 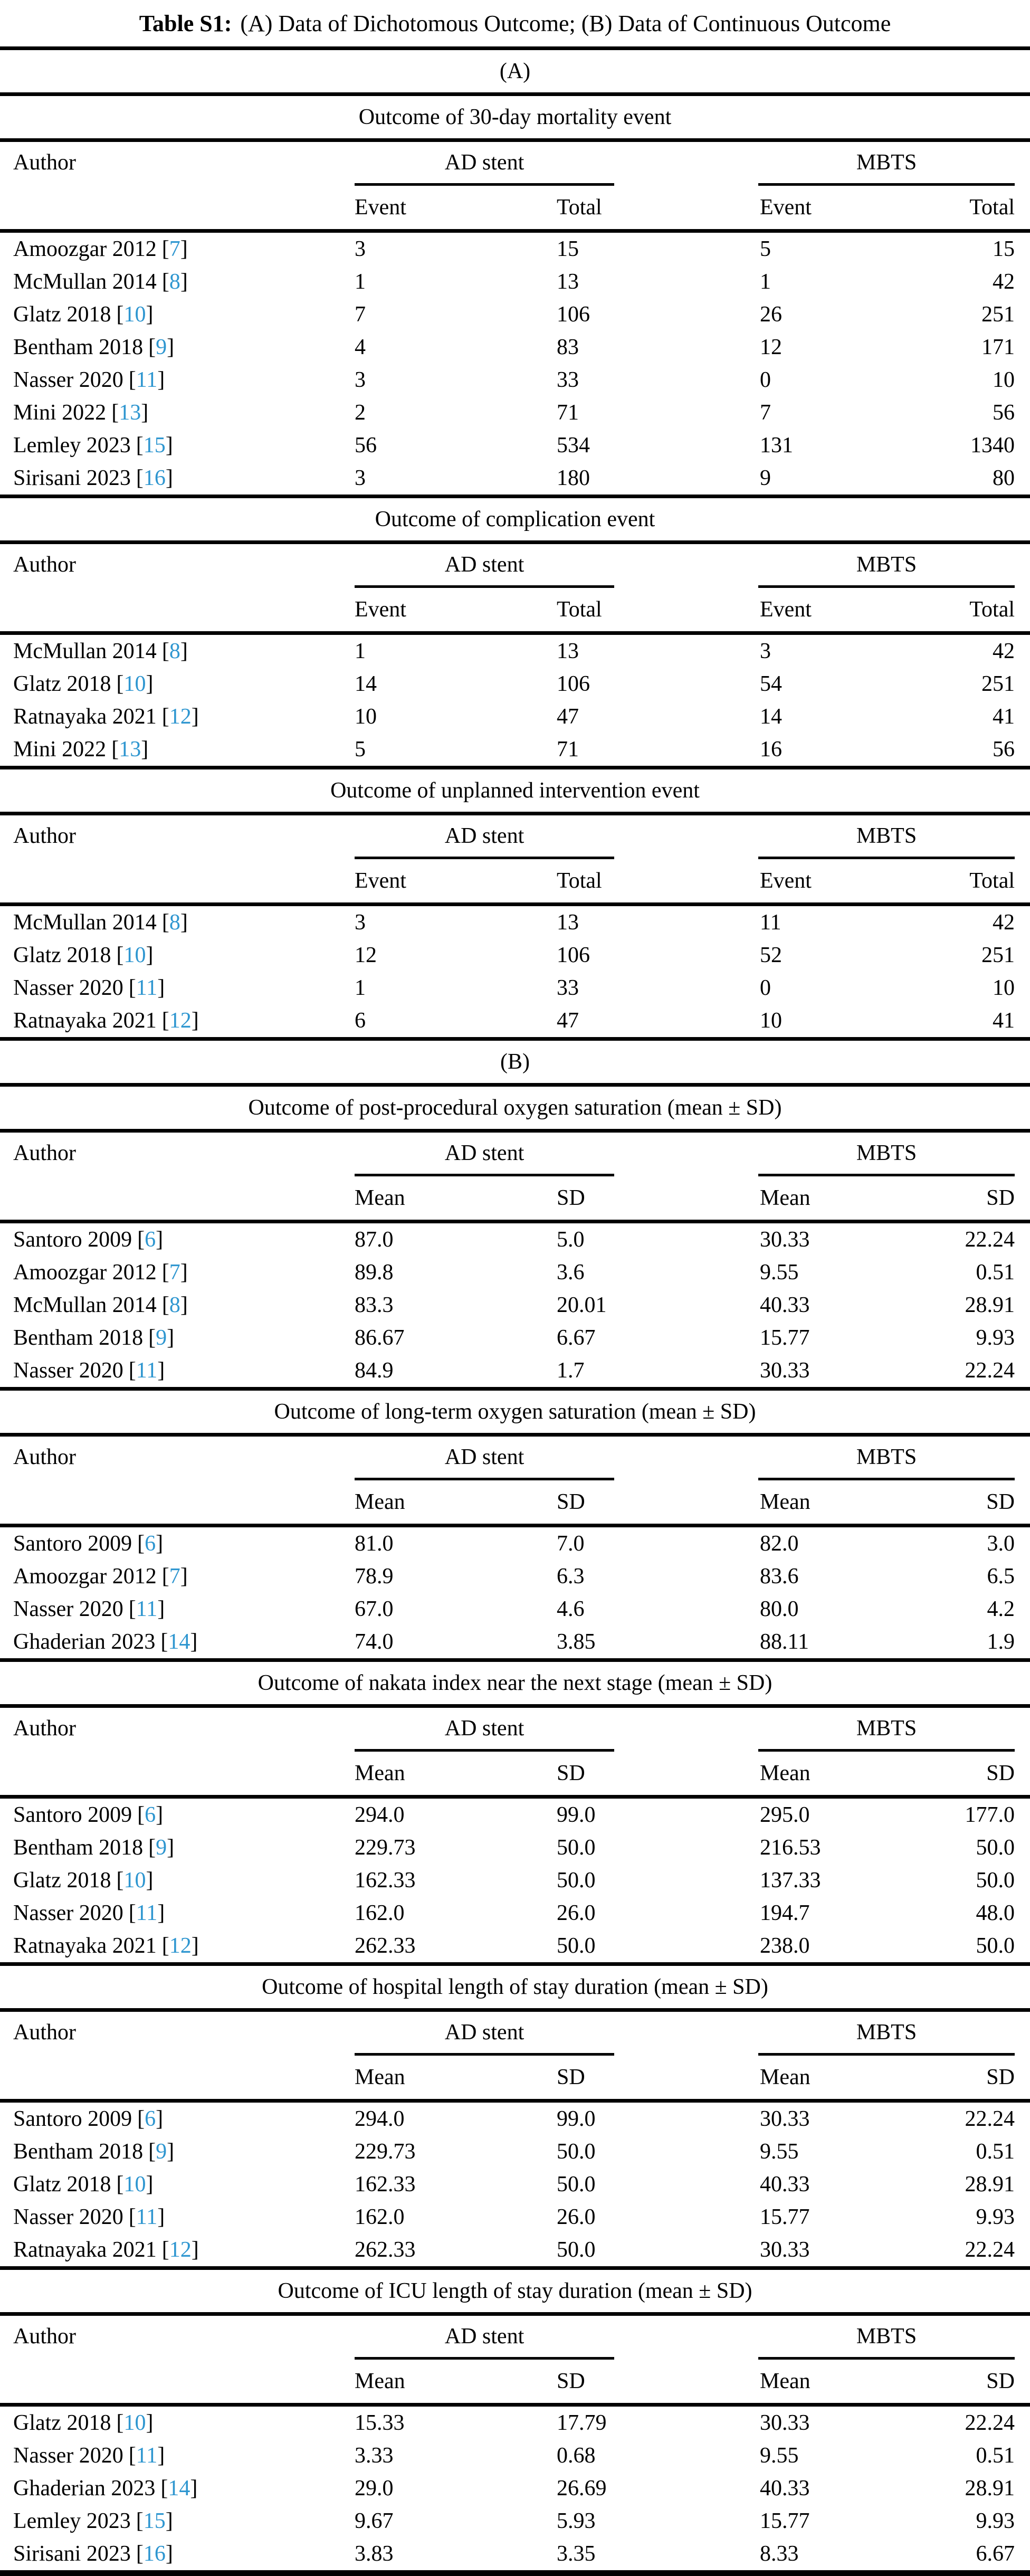 I want to click on value-cell: 81.0, so click(x=374, y=1544).